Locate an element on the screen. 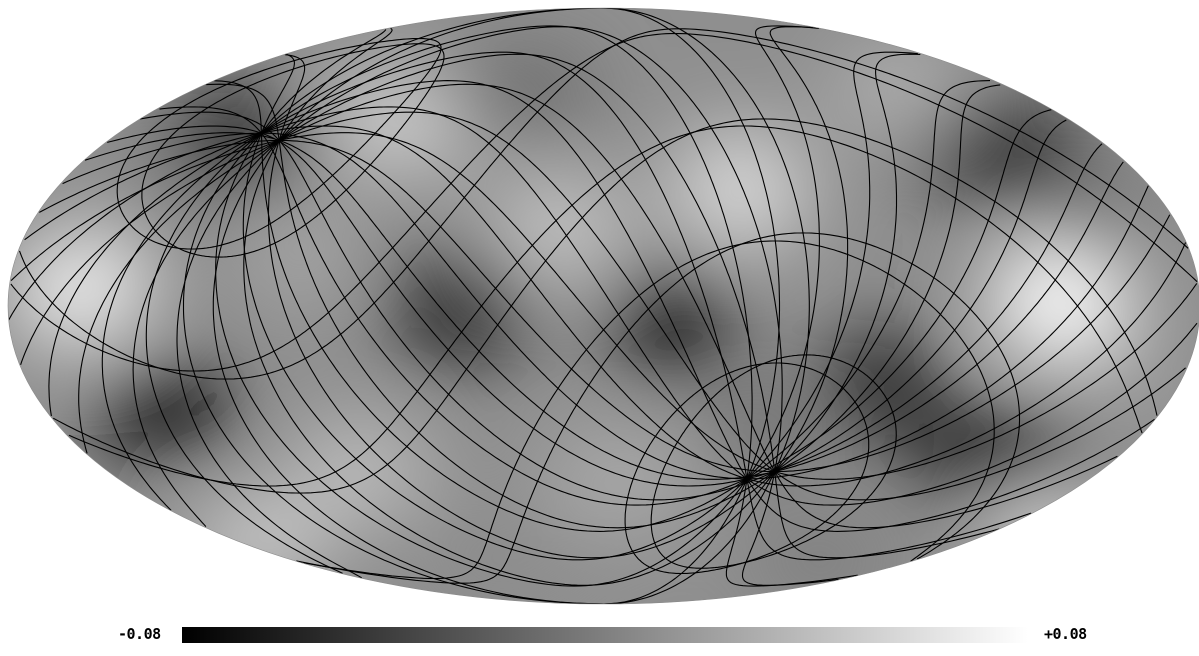  colorbar is located at coordinates (605, 635).